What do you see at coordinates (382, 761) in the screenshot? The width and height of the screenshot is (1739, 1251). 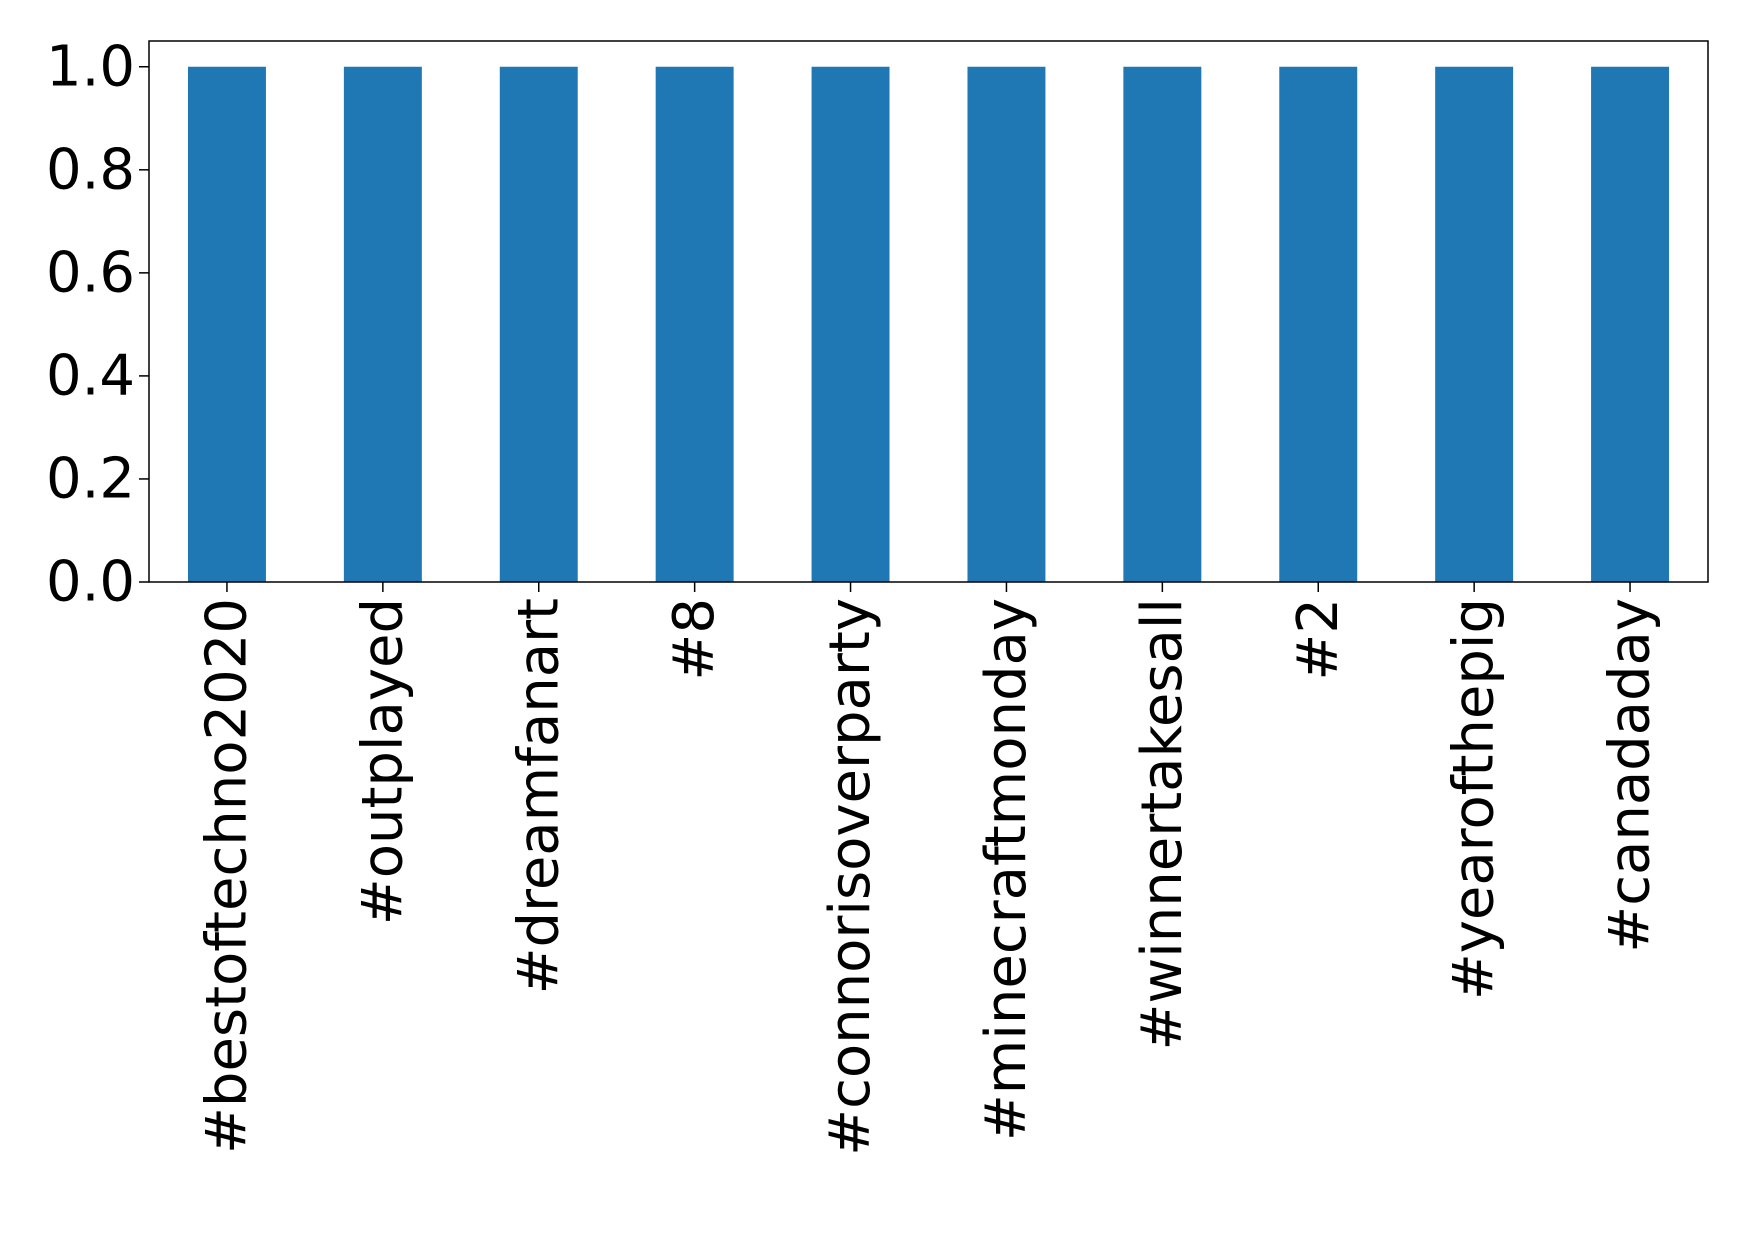 I see `x-tick-label: #outplayed` at bounding box center [382, 761].